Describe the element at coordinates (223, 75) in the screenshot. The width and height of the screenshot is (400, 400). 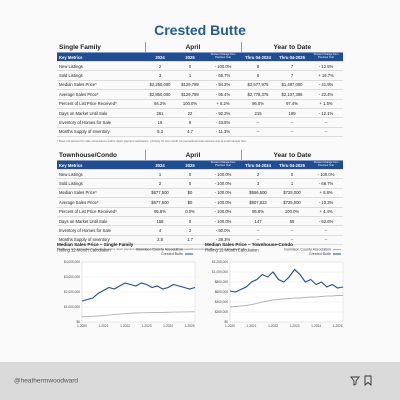
I see `cell: - 66.7%` at that location.